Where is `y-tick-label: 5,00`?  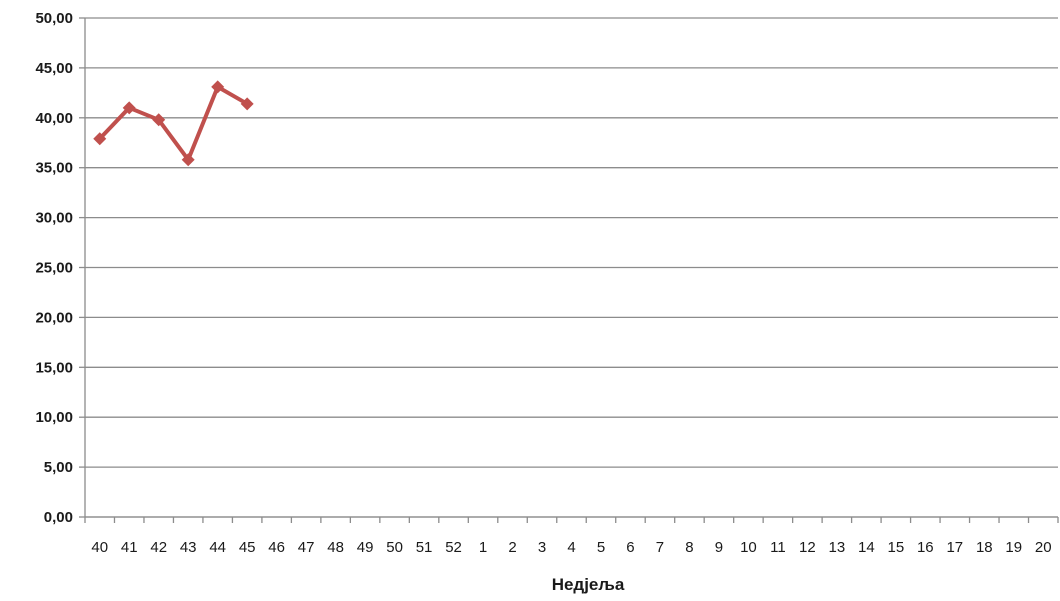 y-tick-label: 5,00 is located at coordinates (58, 467).